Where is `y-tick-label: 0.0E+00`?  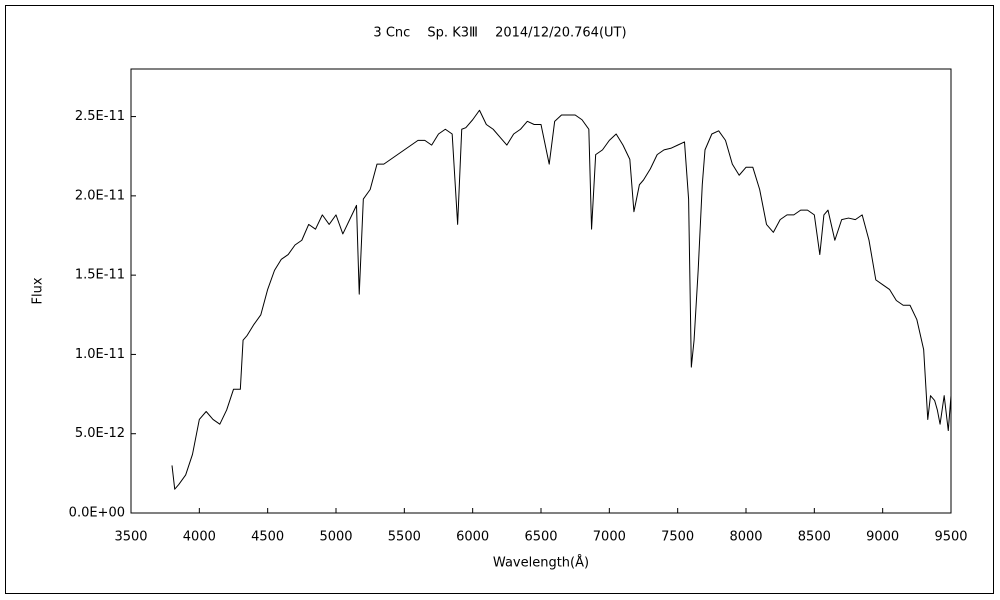 y-tick-label: 0.0E+00 is located at coordinates (97, 513).